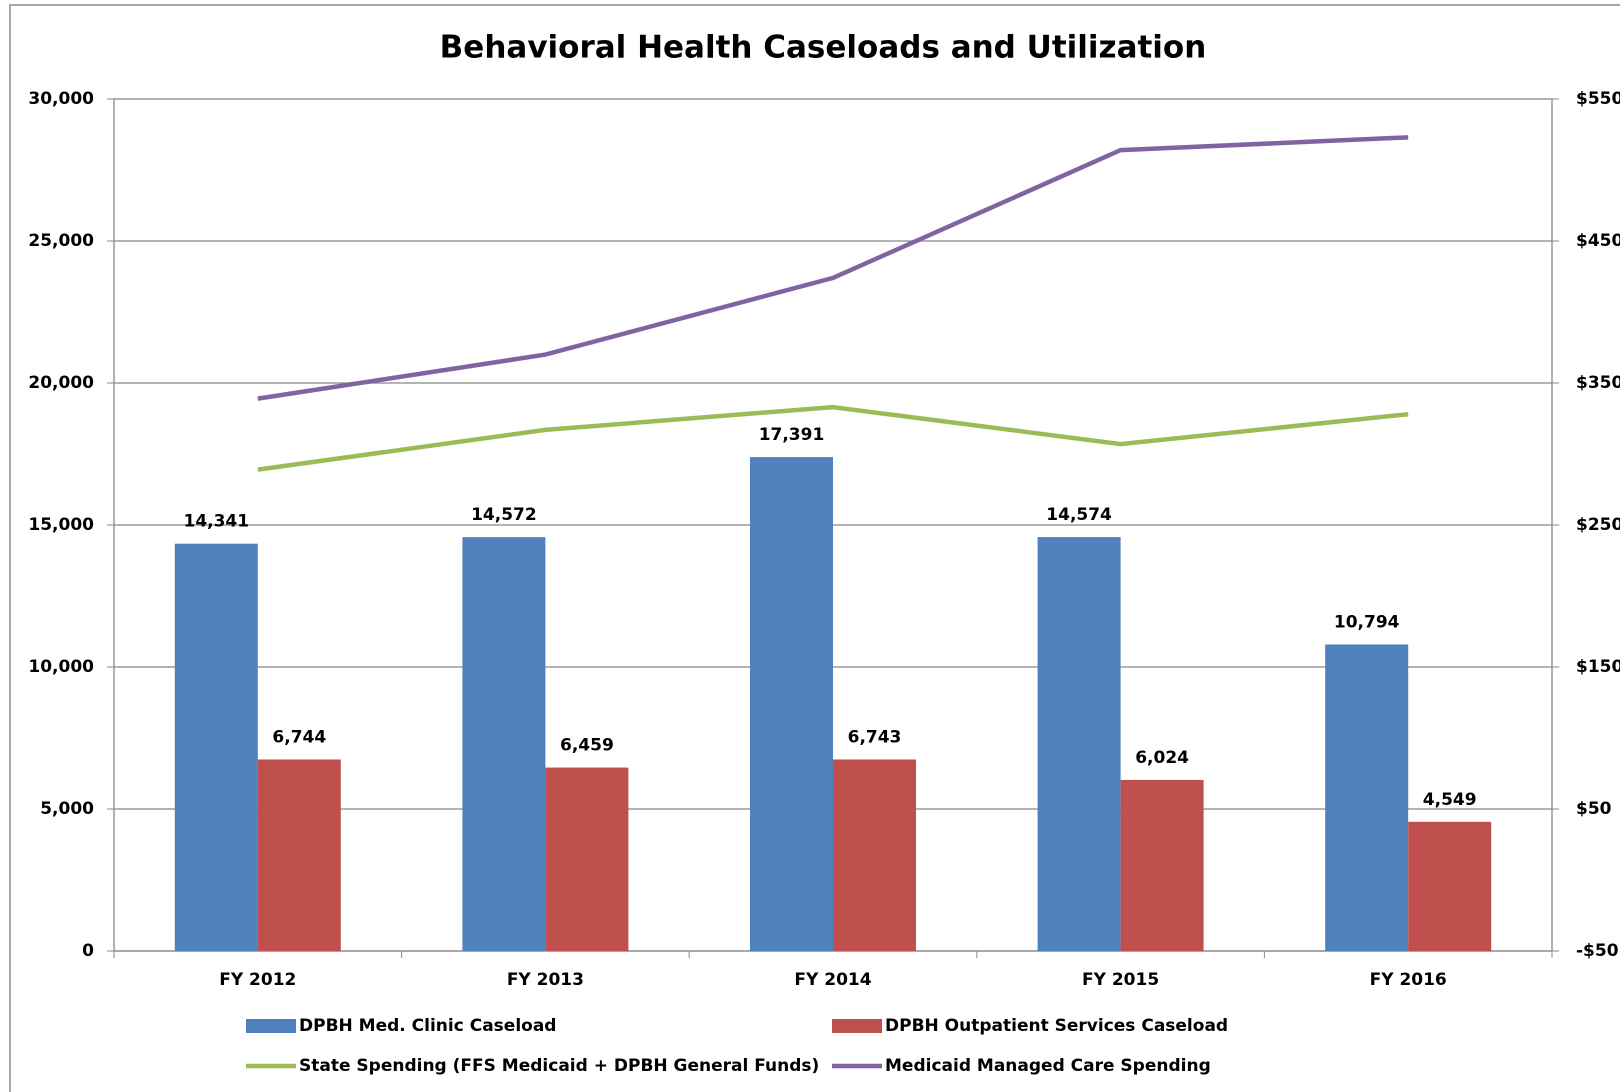 The height and width of the screenshot is (1092, 1620). What do you see at coordinates (61, 667) in the screenshot?
I see `y-tick-label: 10,000` at bounding box center [61, 667].